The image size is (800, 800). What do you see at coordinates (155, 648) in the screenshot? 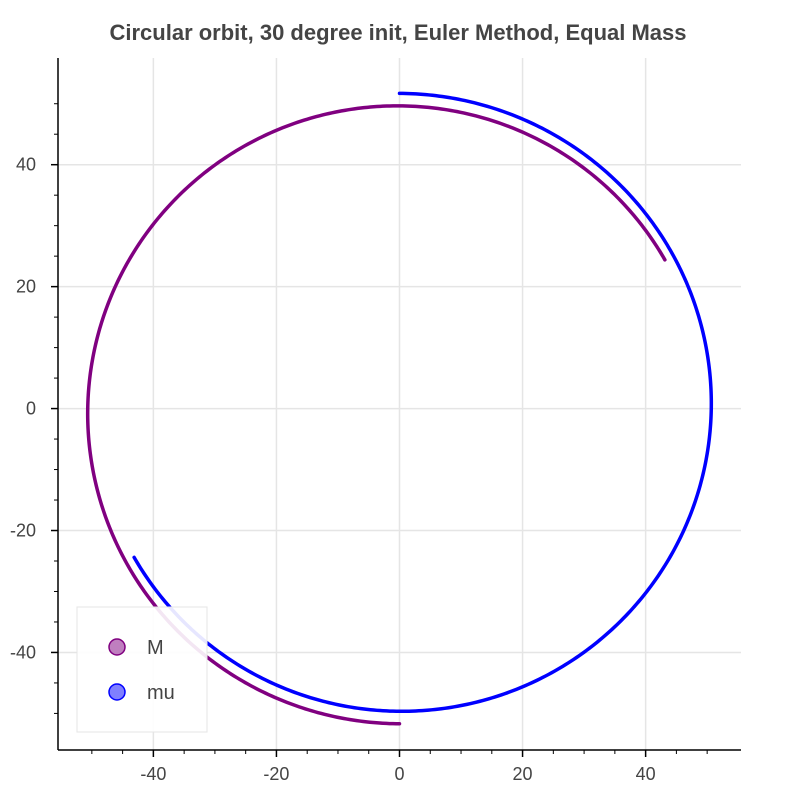
I see `legend-label-m: M` at bounding box center [155, 648].